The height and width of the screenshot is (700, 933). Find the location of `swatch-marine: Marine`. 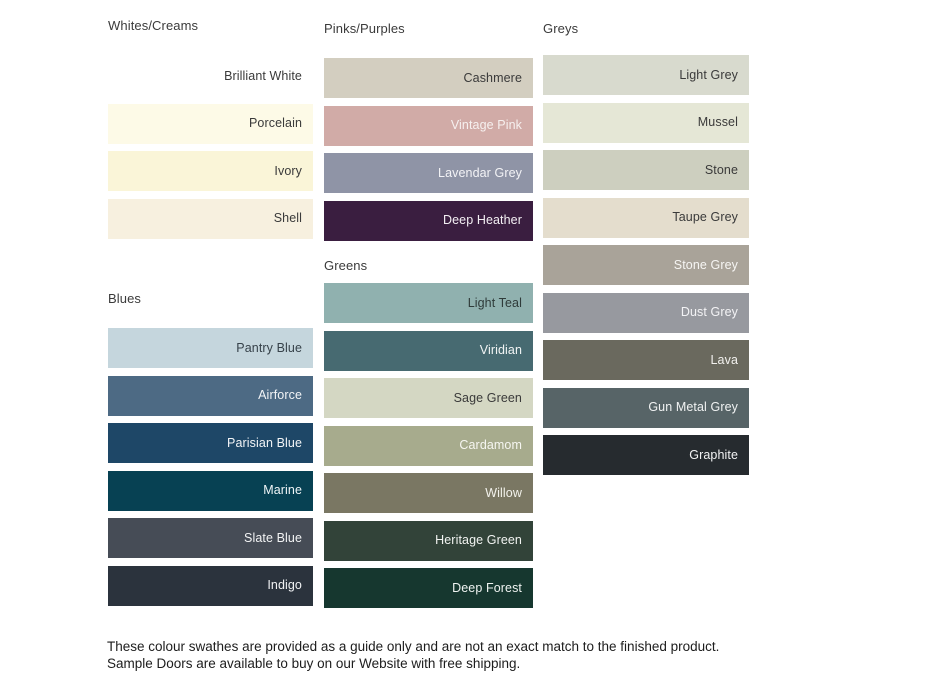

swatch-marine: Marine is located at coordinates (210, 490).